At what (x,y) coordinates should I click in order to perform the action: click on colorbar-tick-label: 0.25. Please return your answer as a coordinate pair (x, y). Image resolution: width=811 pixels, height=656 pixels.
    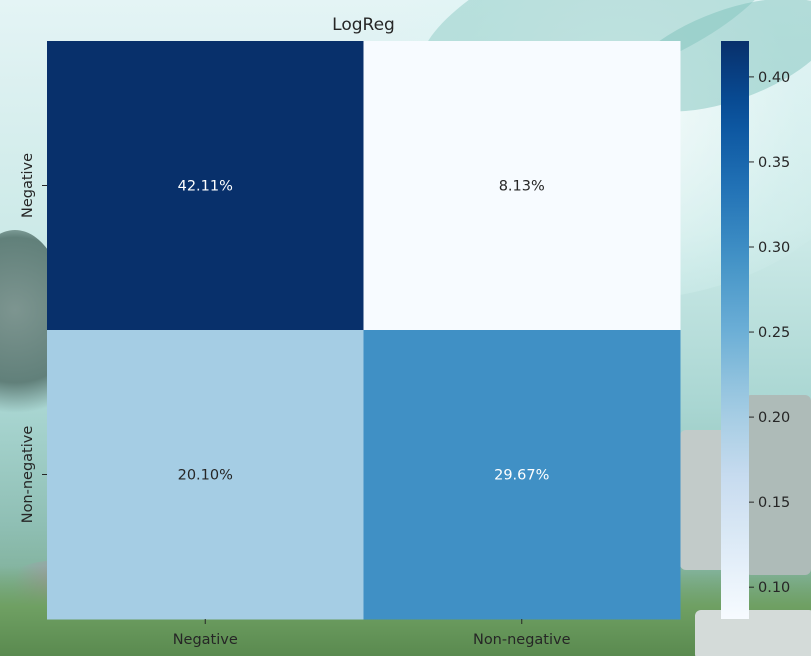
    Looking at the image, I should click on (774, 333).